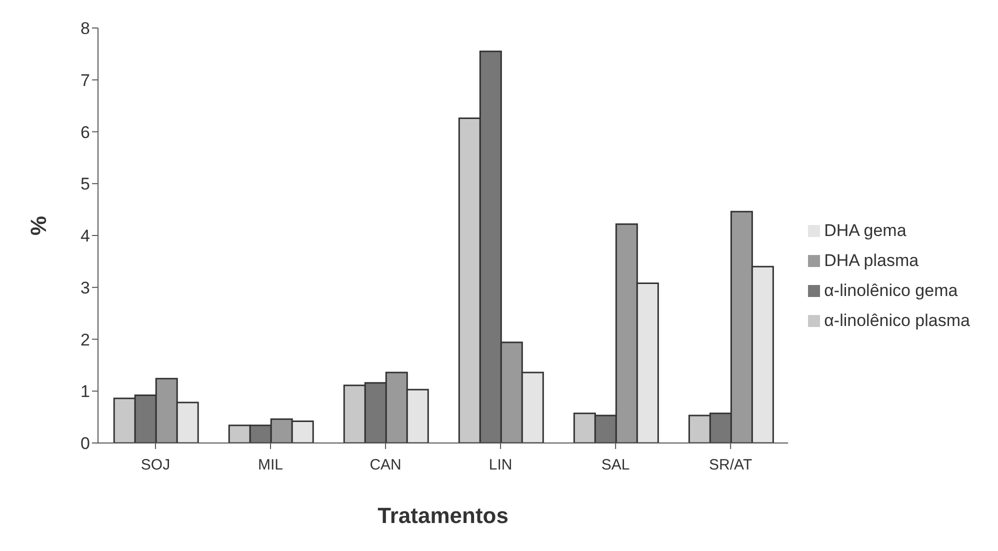  What do you see at coordinates (891, 290) in the screenshot?
I see `legend-label: α-linolênico gema` at bounding box center [891, 290].